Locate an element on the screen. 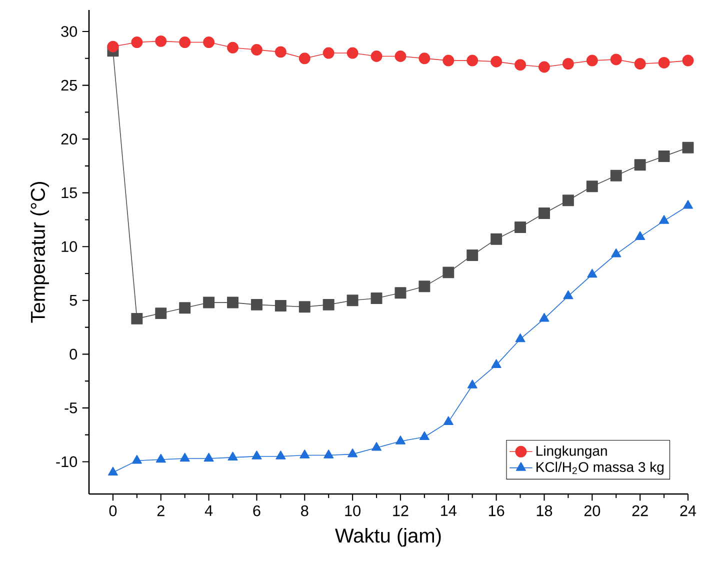 The height and width of the screenshot is (573, 701). y-tick-label: 30 is located at coordinates (69, 31).